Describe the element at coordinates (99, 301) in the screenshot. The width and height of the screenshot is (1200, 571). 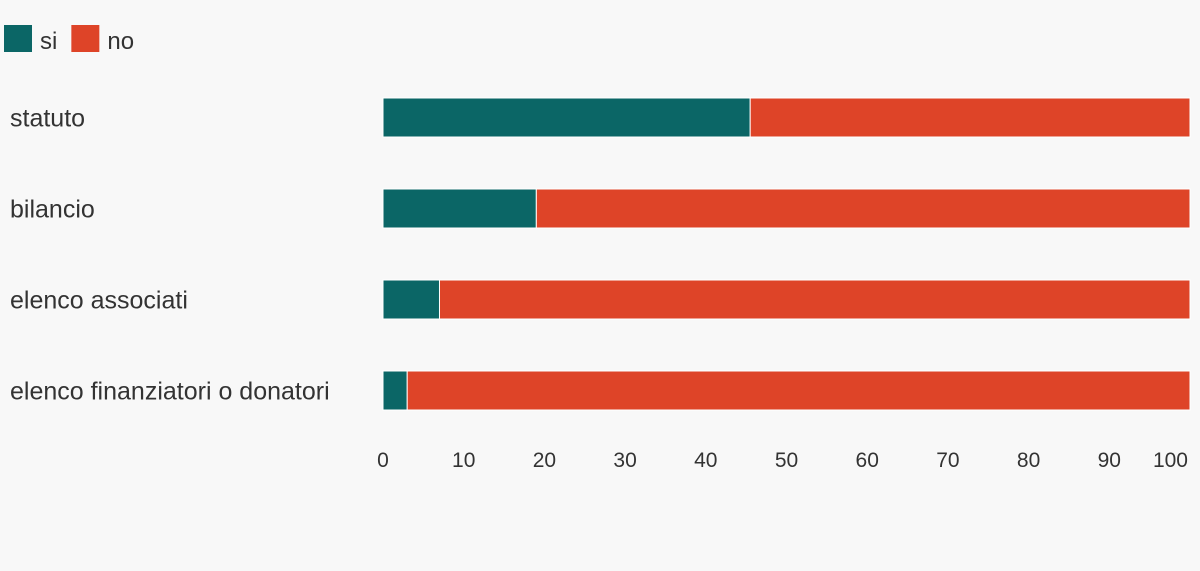
I see `category-label: elenco associati` at that location.